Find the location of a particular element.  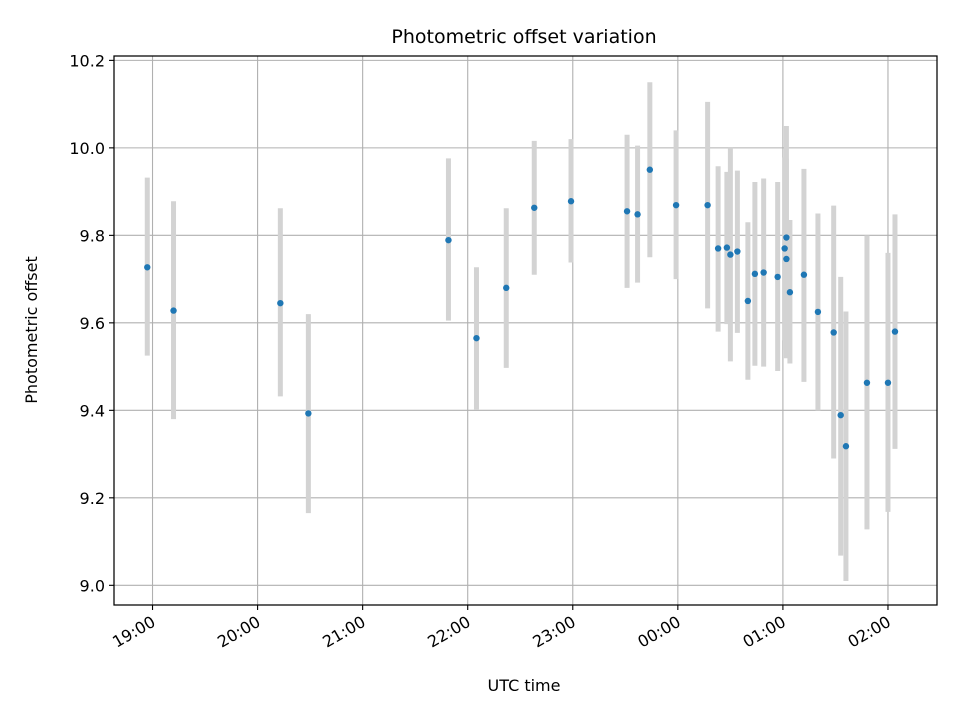

chart-title: Photometric offset variation is located at coordinates (523, 37).